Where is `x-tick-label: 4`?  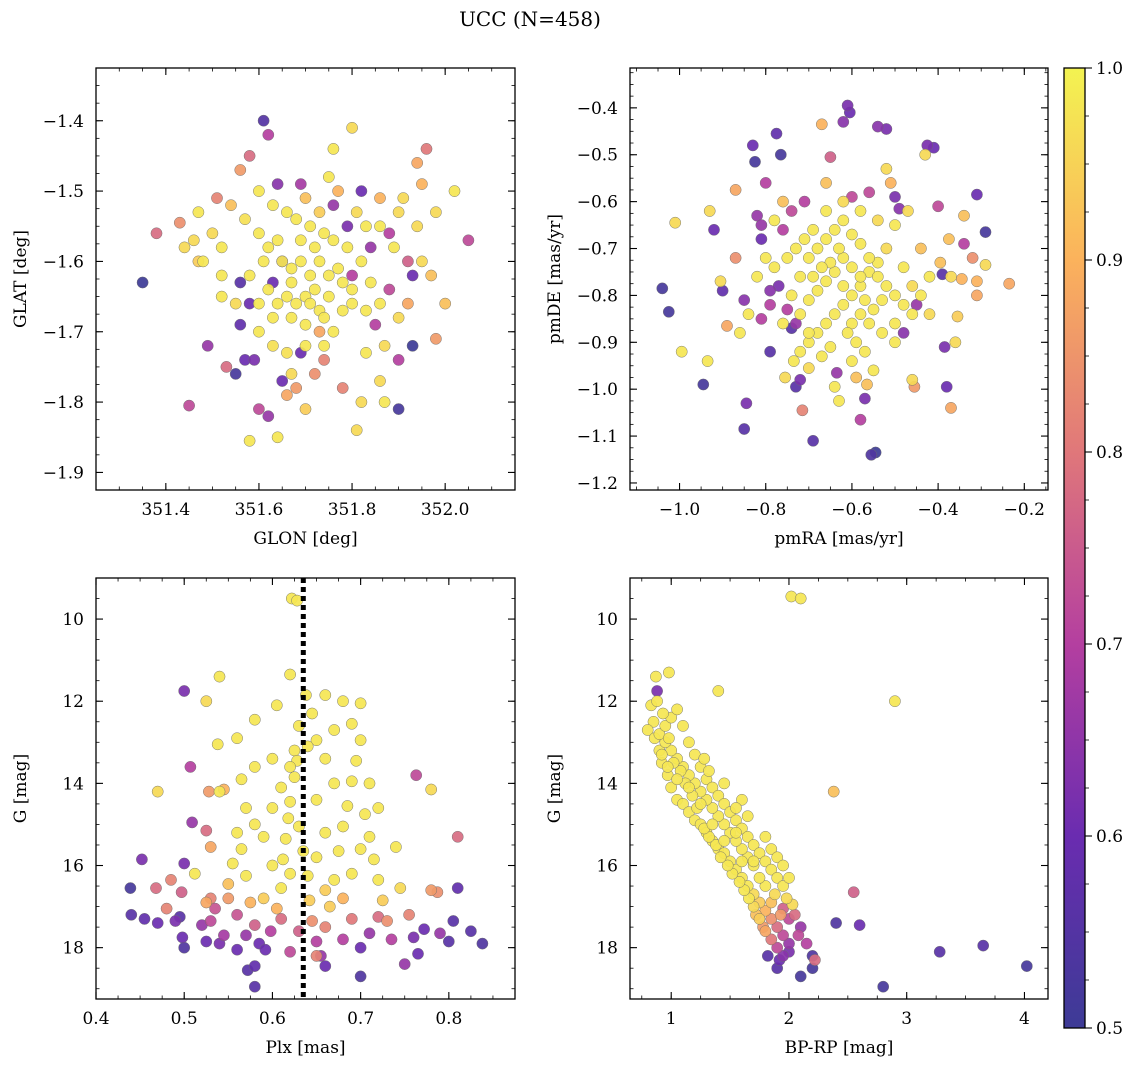 x-tick-label: 4 is located at coordinates (1024, 1019).